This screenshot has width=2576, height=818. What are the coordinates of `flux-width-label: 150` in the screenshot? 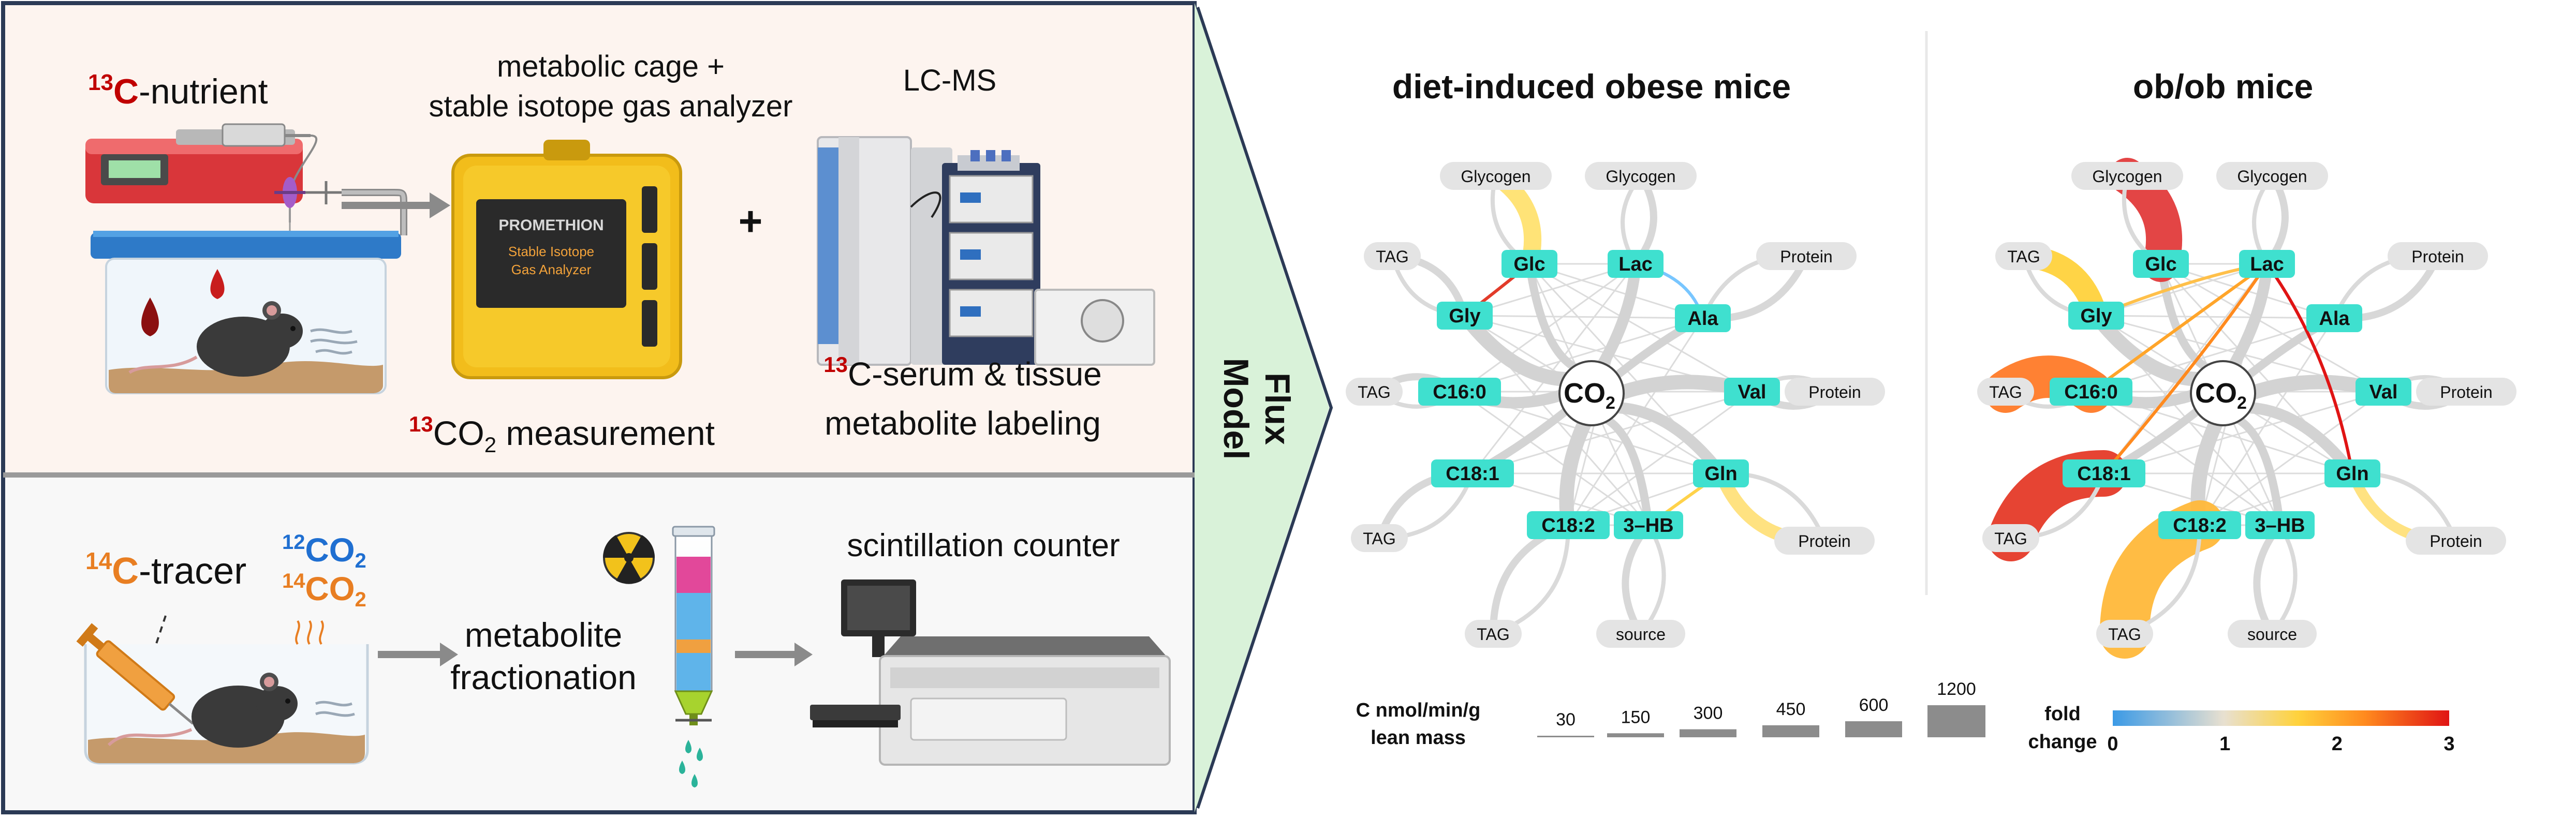 It's located at (1636, 717).